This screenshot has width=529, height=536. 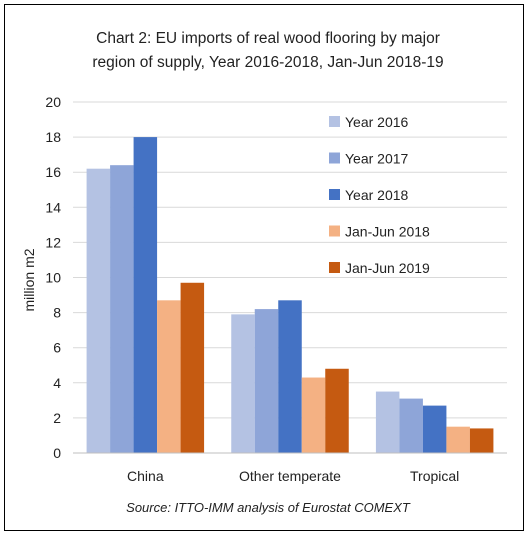 I want to click on y-tick-label: 10, so click(x=53, y=278).